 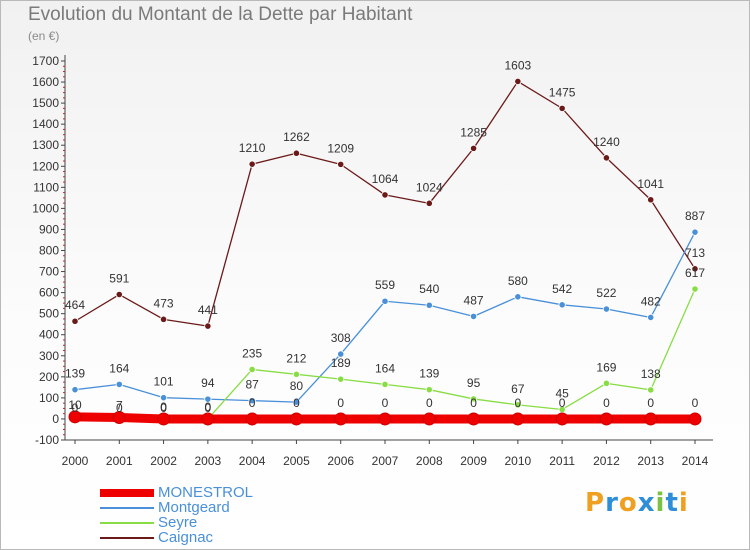 I want to click on data-label: 473, so click(x=164, y=303).